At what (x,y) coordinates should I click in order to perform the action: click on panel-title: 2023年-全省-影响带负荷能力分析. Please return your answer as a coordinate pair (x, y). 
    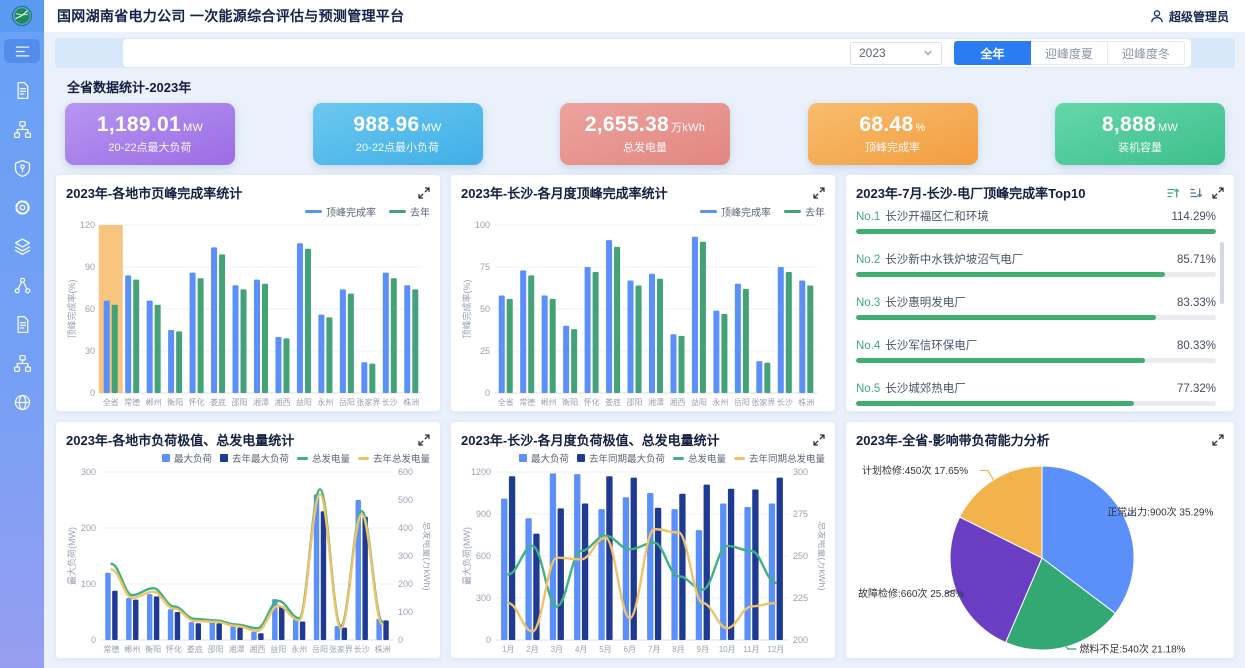
    Looking at the image, I should click on (953, 440).